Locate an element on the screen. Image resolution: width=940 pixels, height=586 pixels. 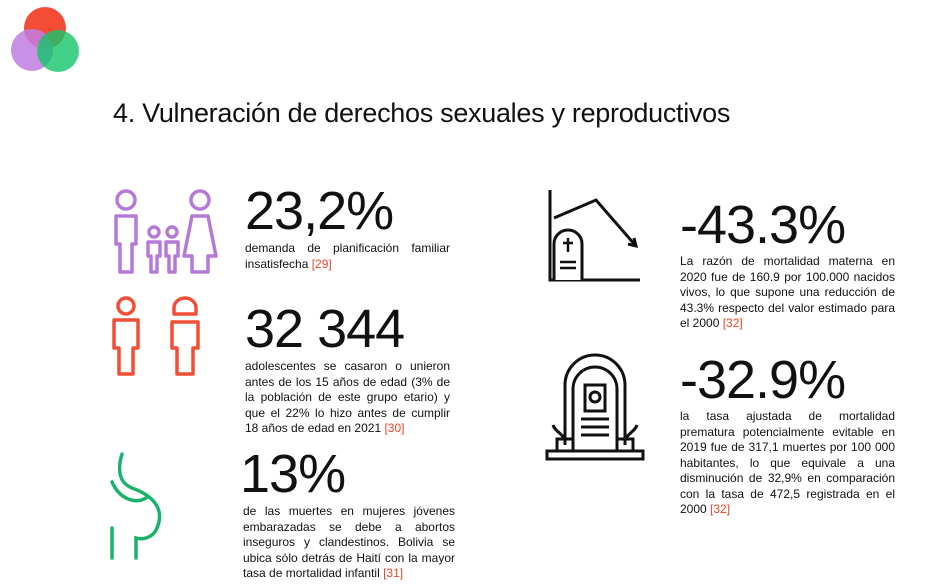
citation: [29] is located at coordinates (321, 263).